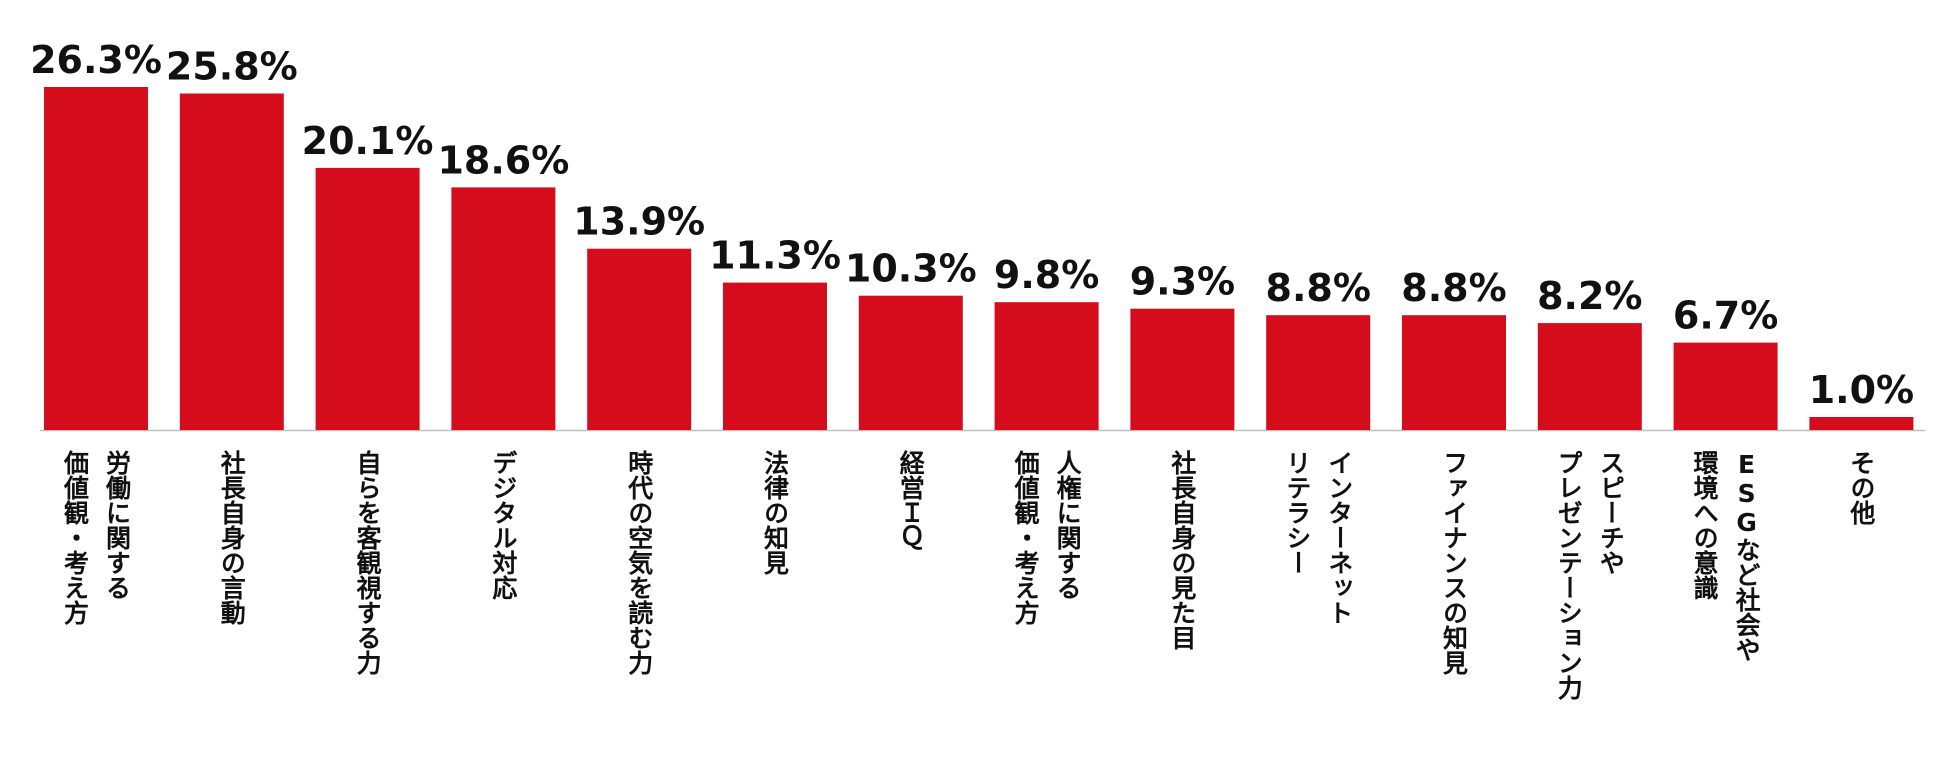 This screenshot has width=1950, height=776. What do you see at coordinates (368, 141) in the screenshot?
I see `data-label: 20.1%` at bounding box center [368, 141].